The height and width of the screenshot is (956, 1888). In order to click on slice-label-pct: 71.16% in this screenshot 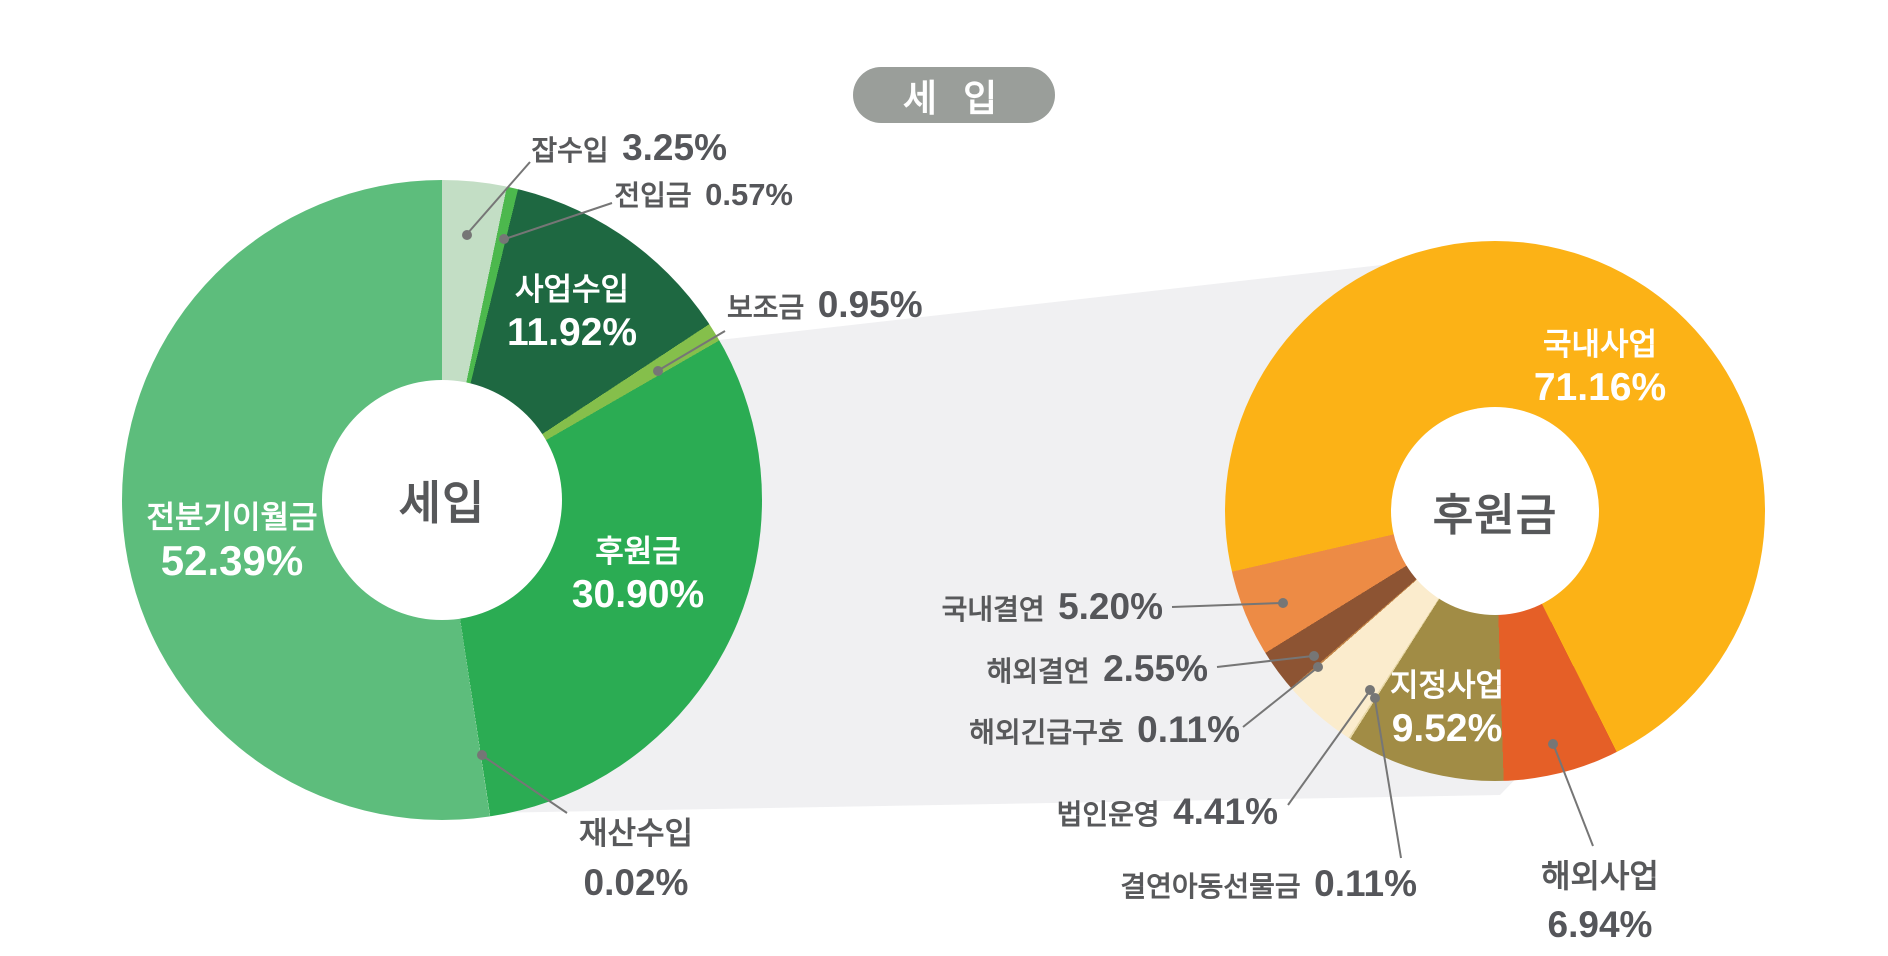, I will do `click(1600, 387)`.